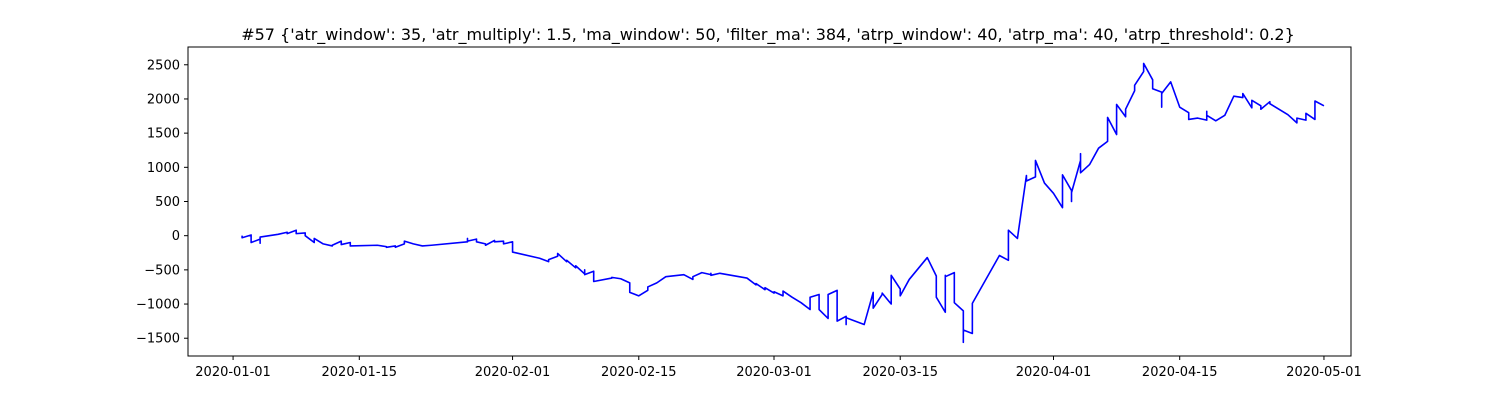 The image size is (1500, 400). I want to click on x-tick-label: 2020-01-01, so click(233, 372).